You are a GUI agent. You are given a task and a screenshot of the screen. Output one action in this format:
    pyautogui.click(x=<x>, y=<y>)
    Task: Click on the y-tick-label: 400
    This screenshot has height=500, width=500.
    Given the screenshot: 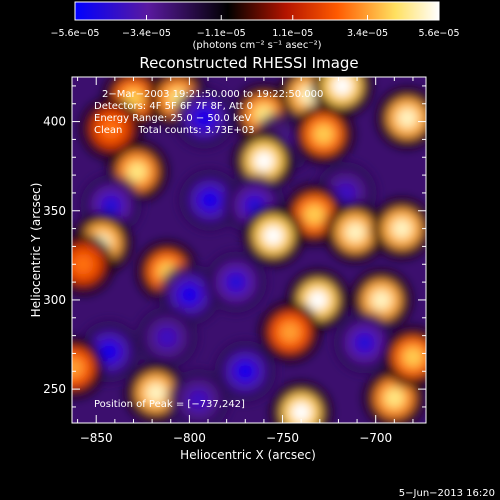 What is the action you would take?
    pyautogui.click(x=54, y=122)
    